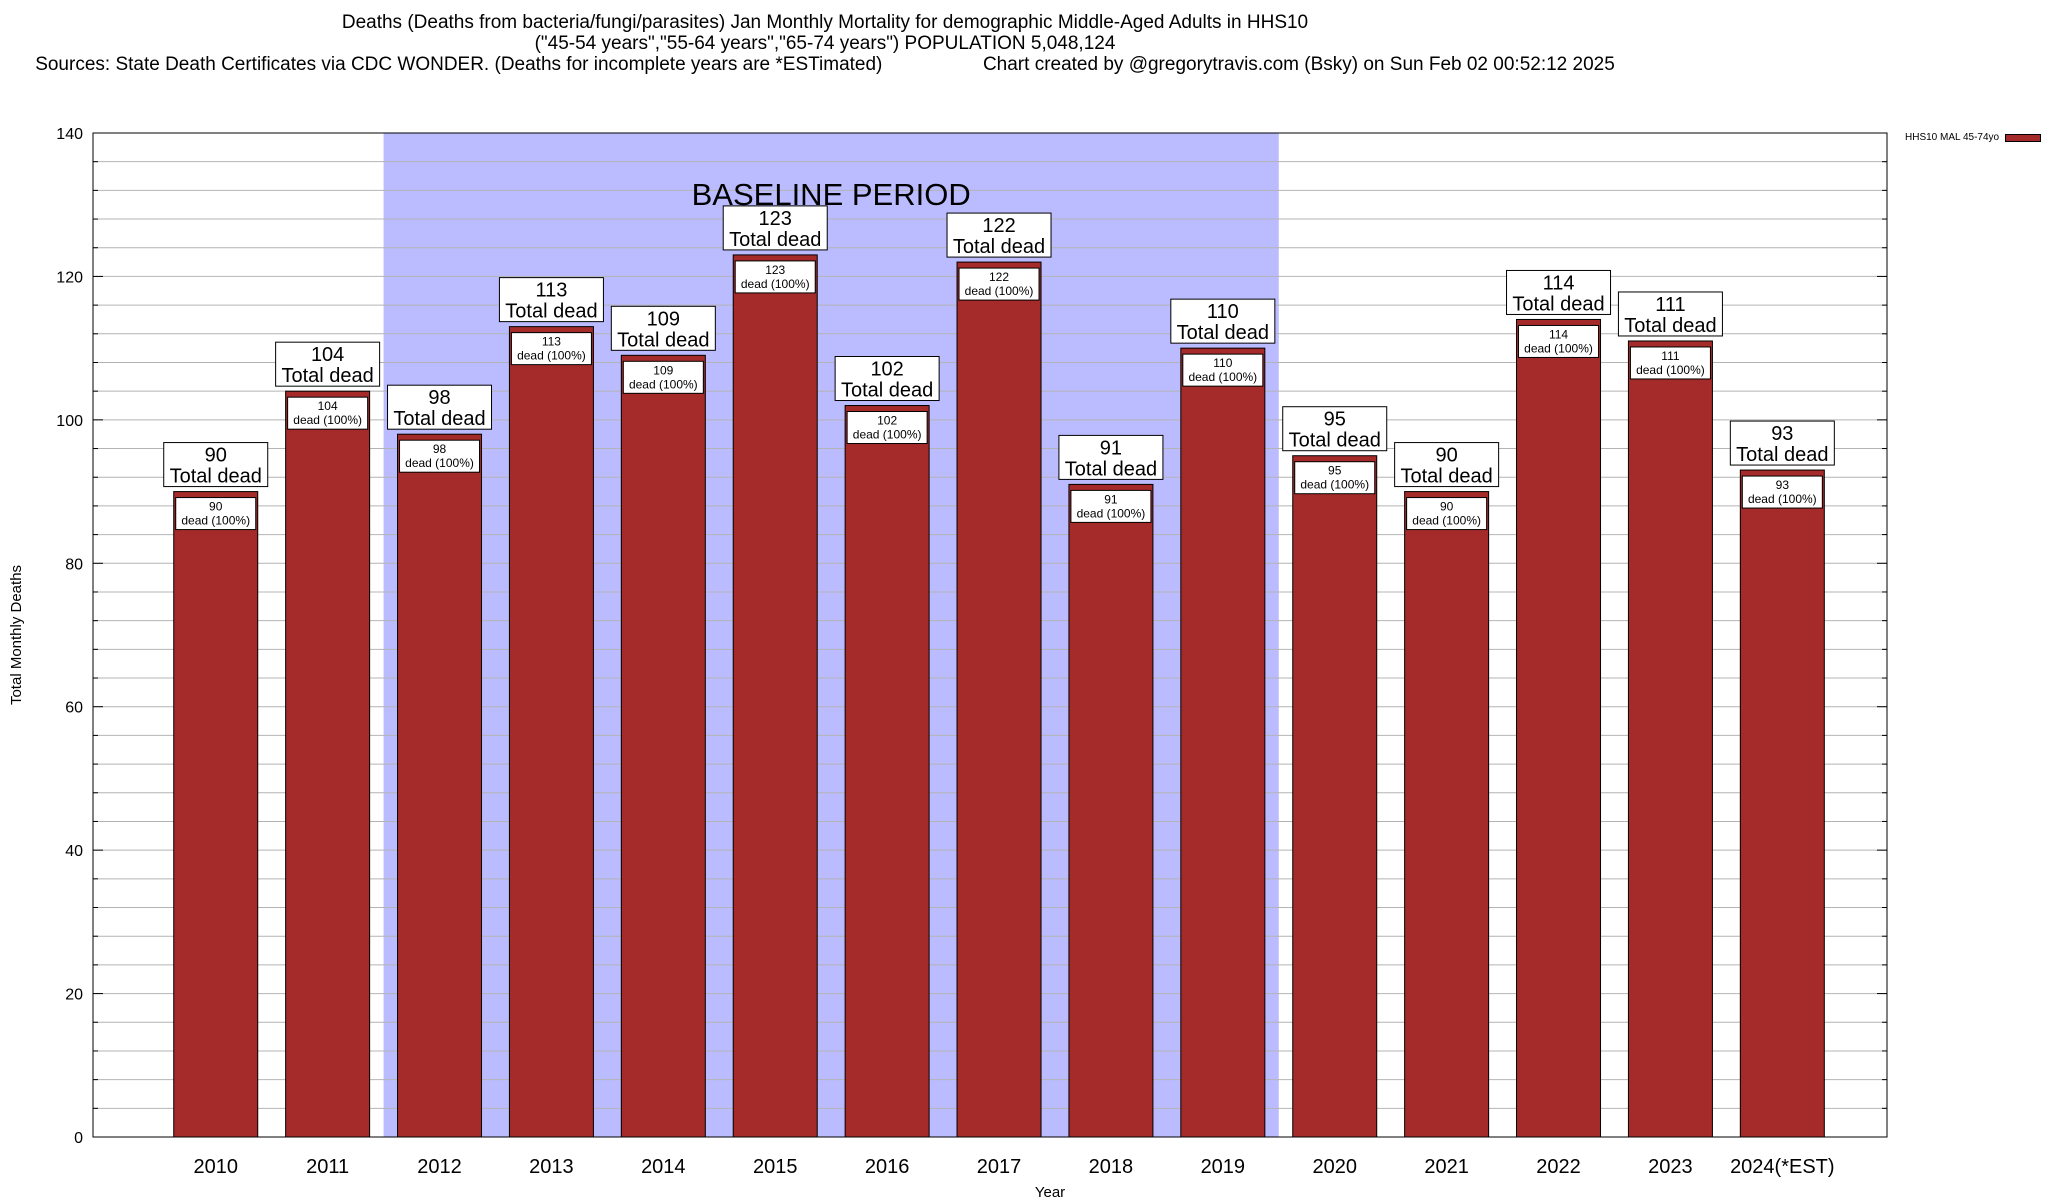  Describe the element at coordinates (69, 277) in the screenshot. I see `y-tick-label: 120` at that location.